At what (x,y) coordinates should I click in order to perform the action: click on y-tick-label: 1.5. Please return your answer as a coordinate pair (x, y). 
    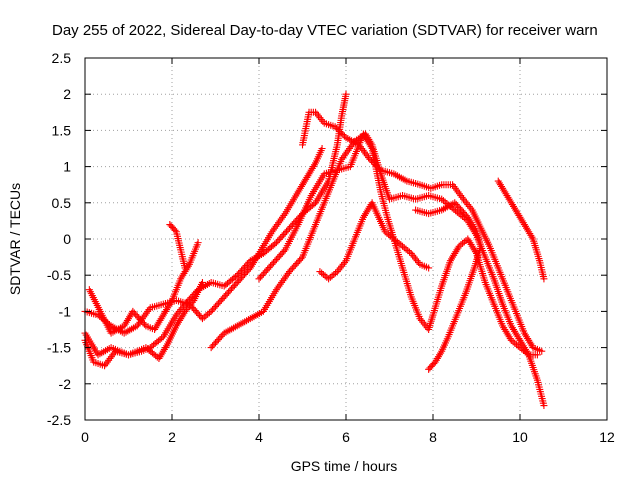
    Looking at the image, I should click on (62, 130).